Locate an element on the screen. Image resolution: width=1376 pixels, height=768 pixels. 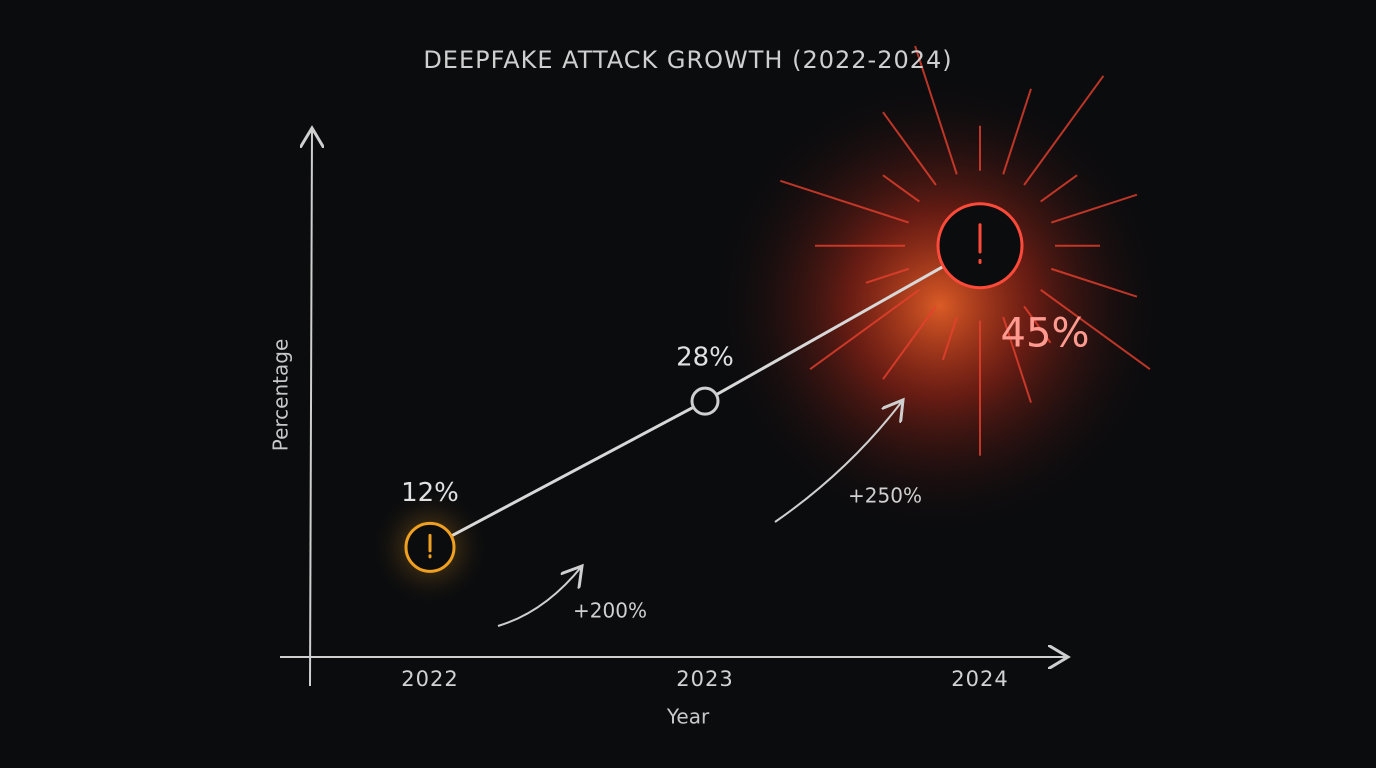
data-point is located at coordinates (705, 401).